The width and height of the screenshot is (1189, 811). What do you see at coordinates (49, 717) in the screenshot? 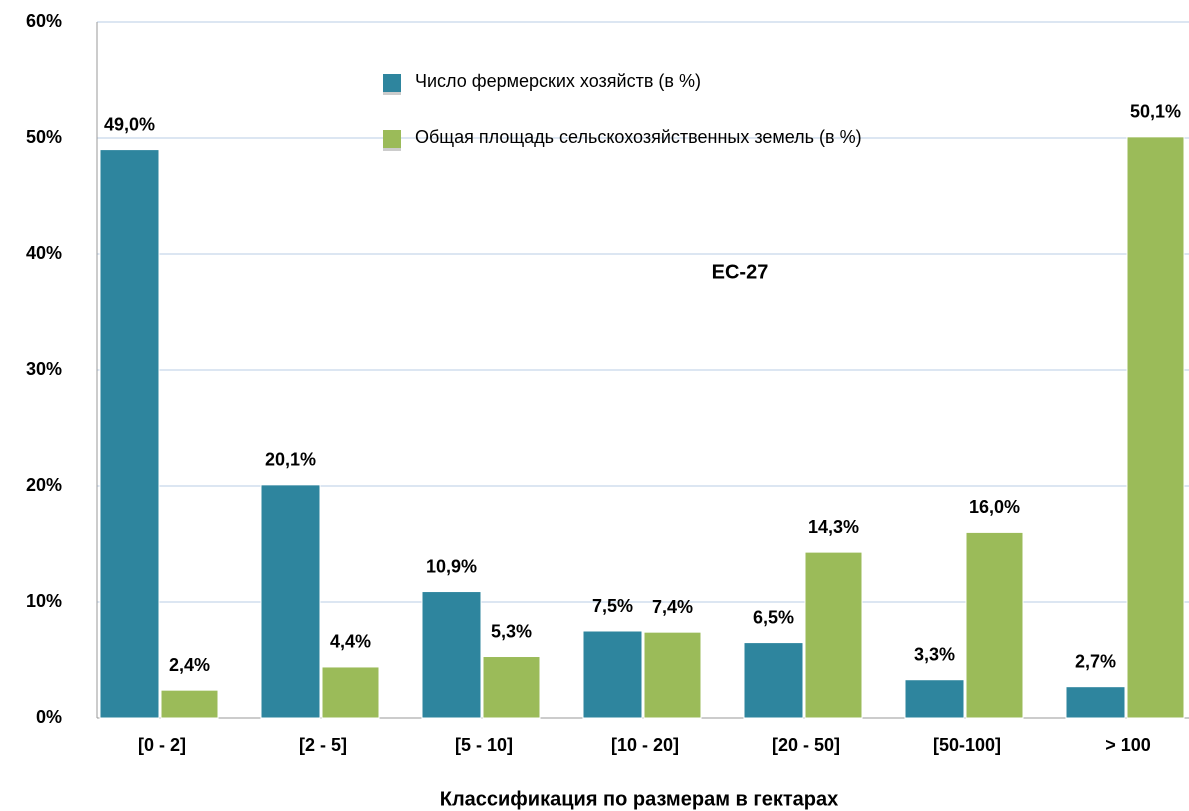
I see `y-tick-label: 0%` at bounding box center [49, 717].